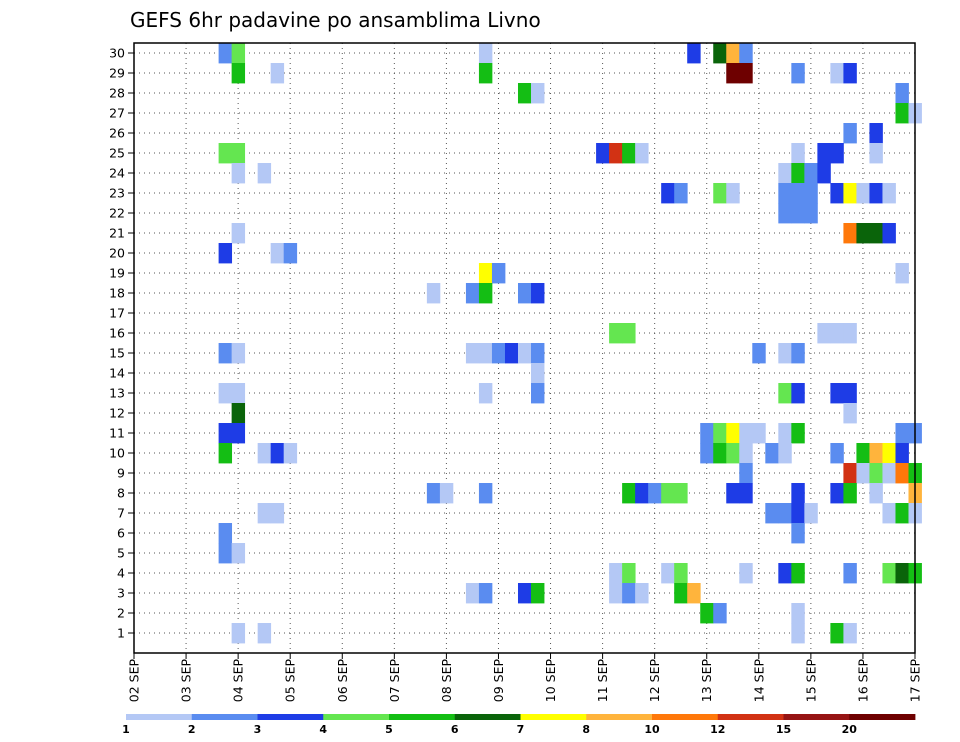  Describe the element at coordinates (117, 453) in the screenshot. I see `y-tick-label: 10` at that location.